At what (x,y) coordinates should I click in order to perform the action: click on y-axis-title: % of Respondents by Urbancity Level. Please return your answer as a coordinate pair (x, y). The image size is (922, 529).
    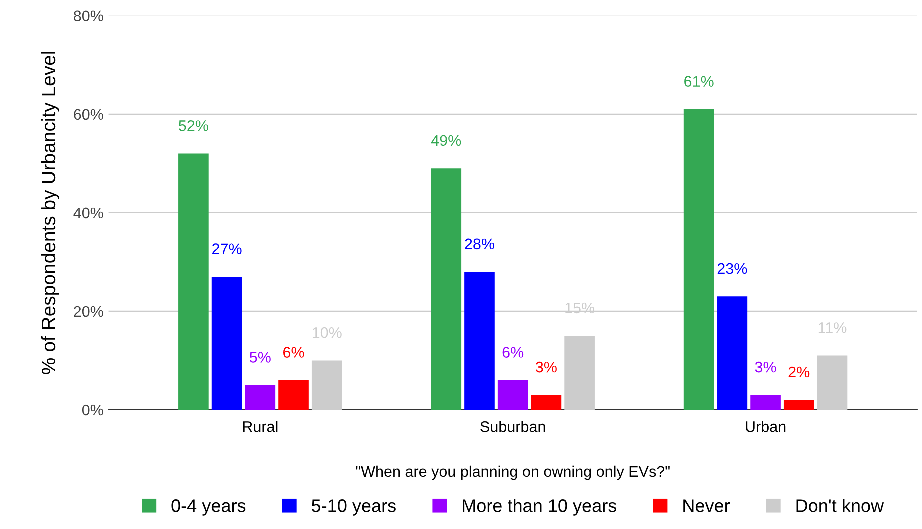
    Looking at the image, I should click on (50, 213).